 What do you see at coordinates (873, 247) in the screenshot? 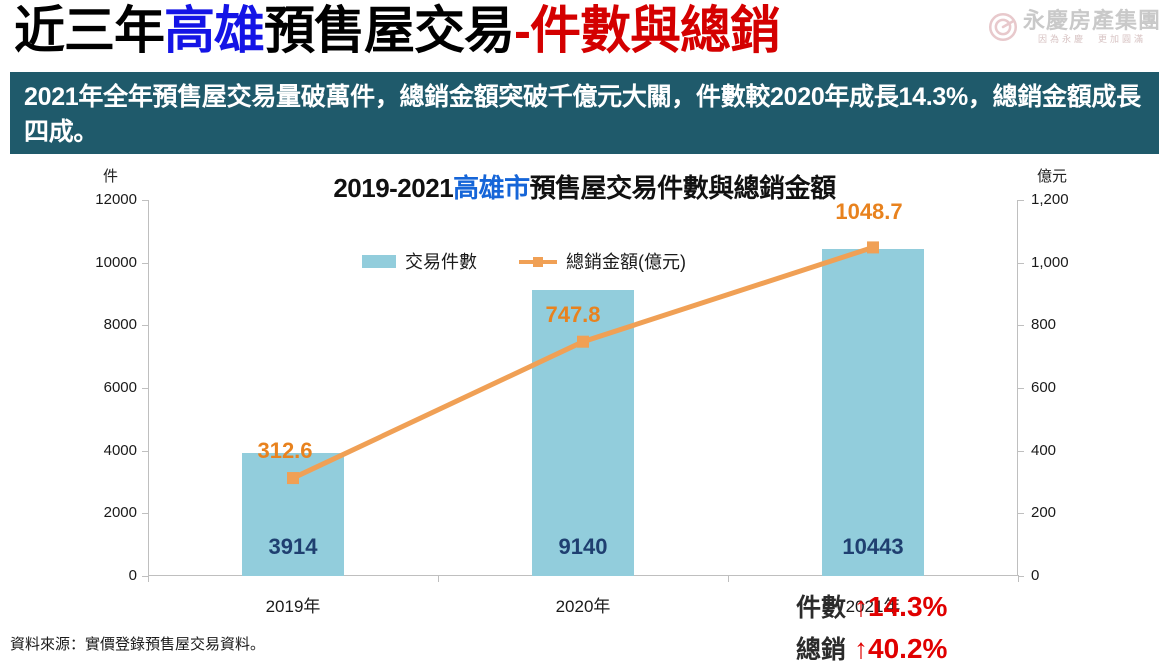
I see `line-marker-2021年` at bounding box center [873, 247].